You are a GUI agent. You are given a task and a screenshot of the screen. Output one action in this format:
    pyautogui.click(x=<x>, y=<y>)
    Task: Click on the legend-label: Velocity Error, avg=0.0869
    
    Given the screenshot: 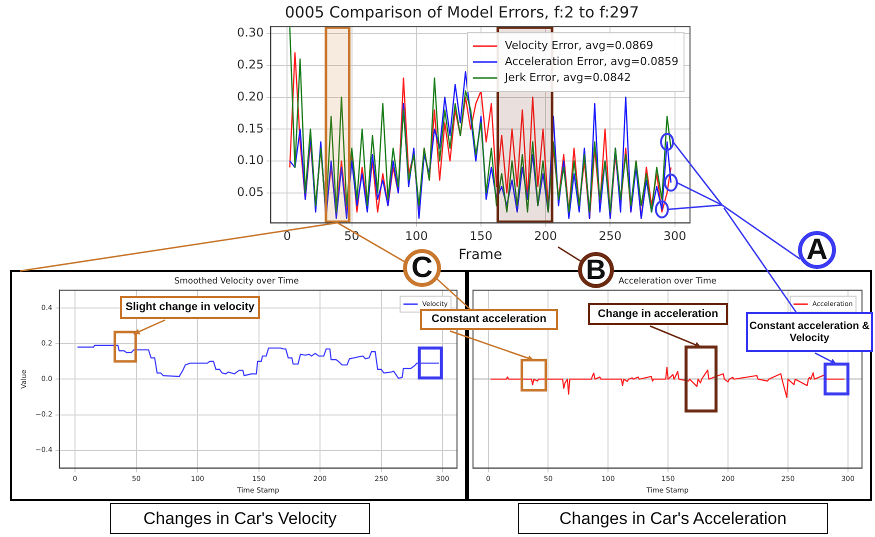 What is the action you would take?
    pyautogui.click(x=579, y=45)
    